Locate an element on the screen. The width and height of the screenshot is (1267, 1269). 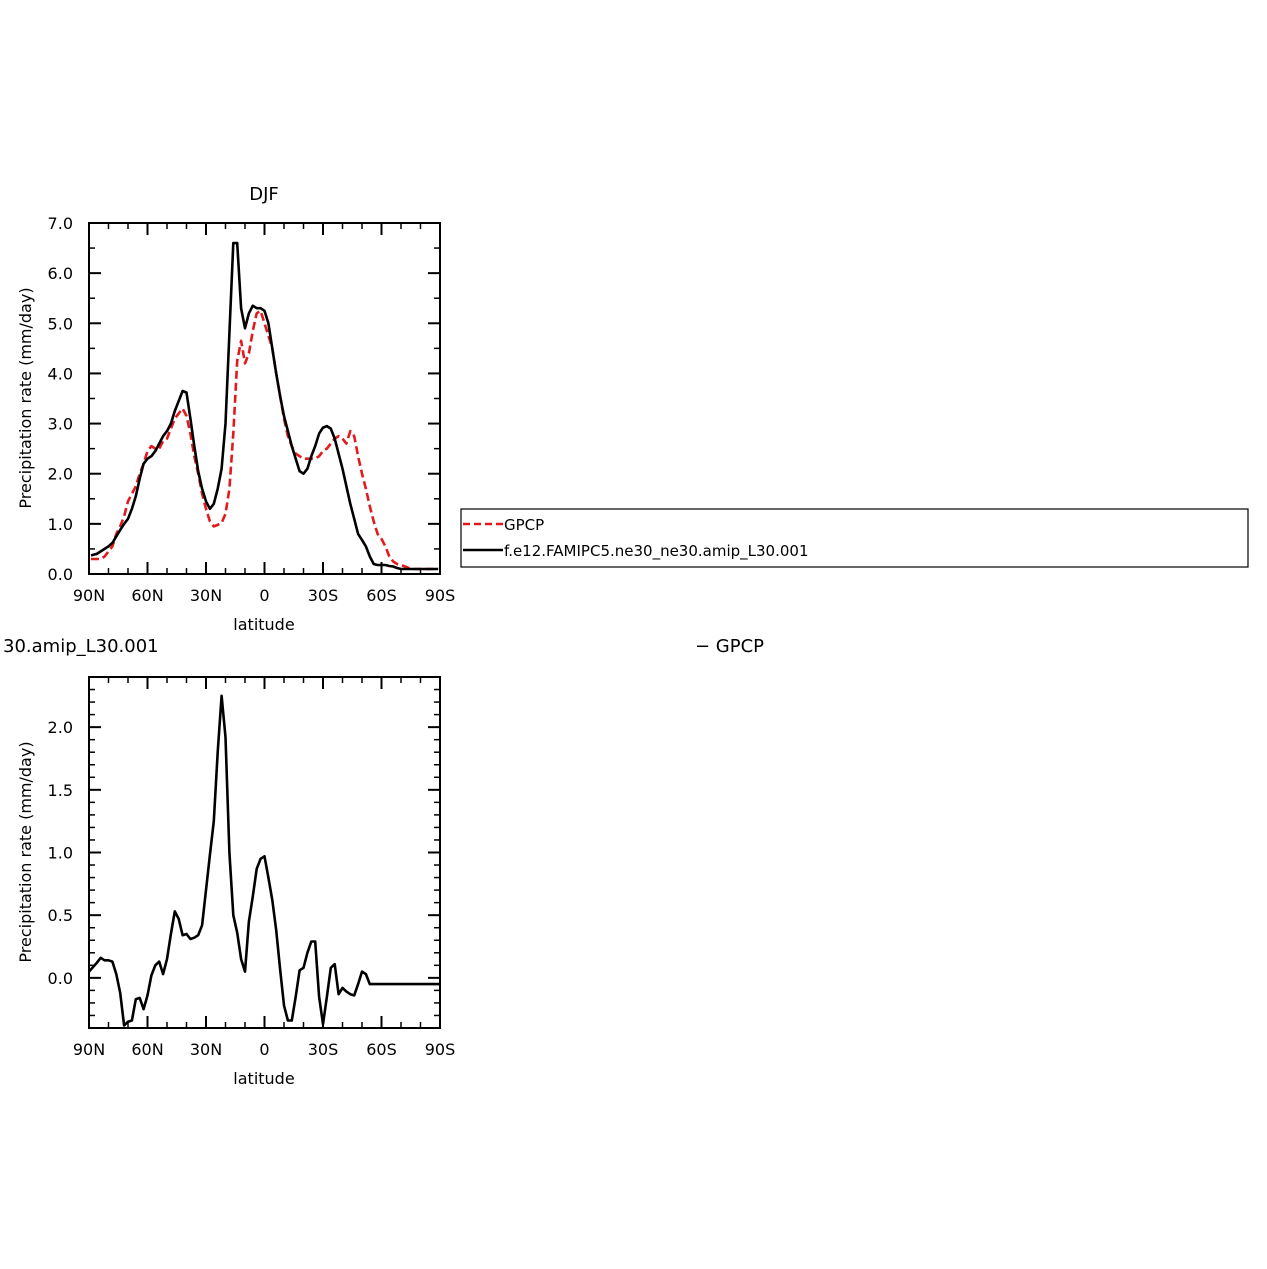
y-tick-label: 3.0 is located at coordinates (60, 424).